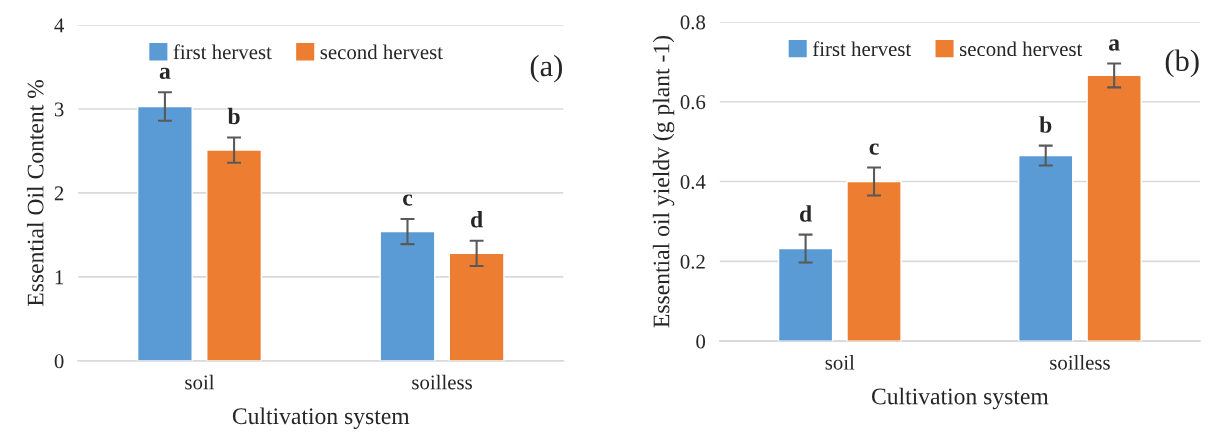 The image size is (1222, 439). What do you see at coordinates (693, 22) in the screenshot?
I see `y-tick-label: 0.8` at bounding box center [693, 22].